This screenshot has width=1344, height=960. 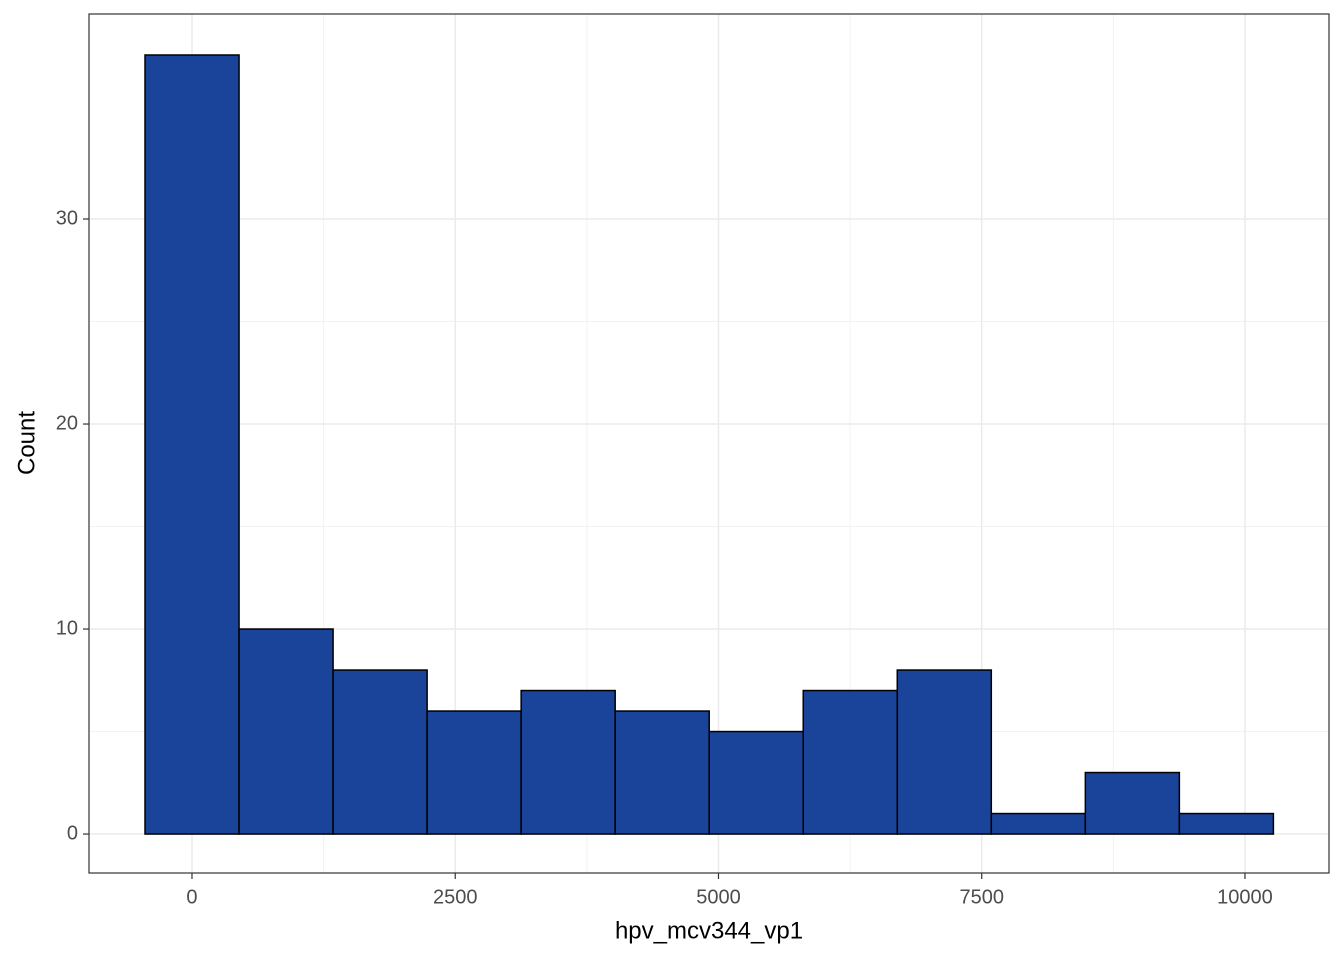 What do you see at coordinates (72, 833) in the screenshot?
I see `y-tick-label: 0` at bounding box center [72, 833].